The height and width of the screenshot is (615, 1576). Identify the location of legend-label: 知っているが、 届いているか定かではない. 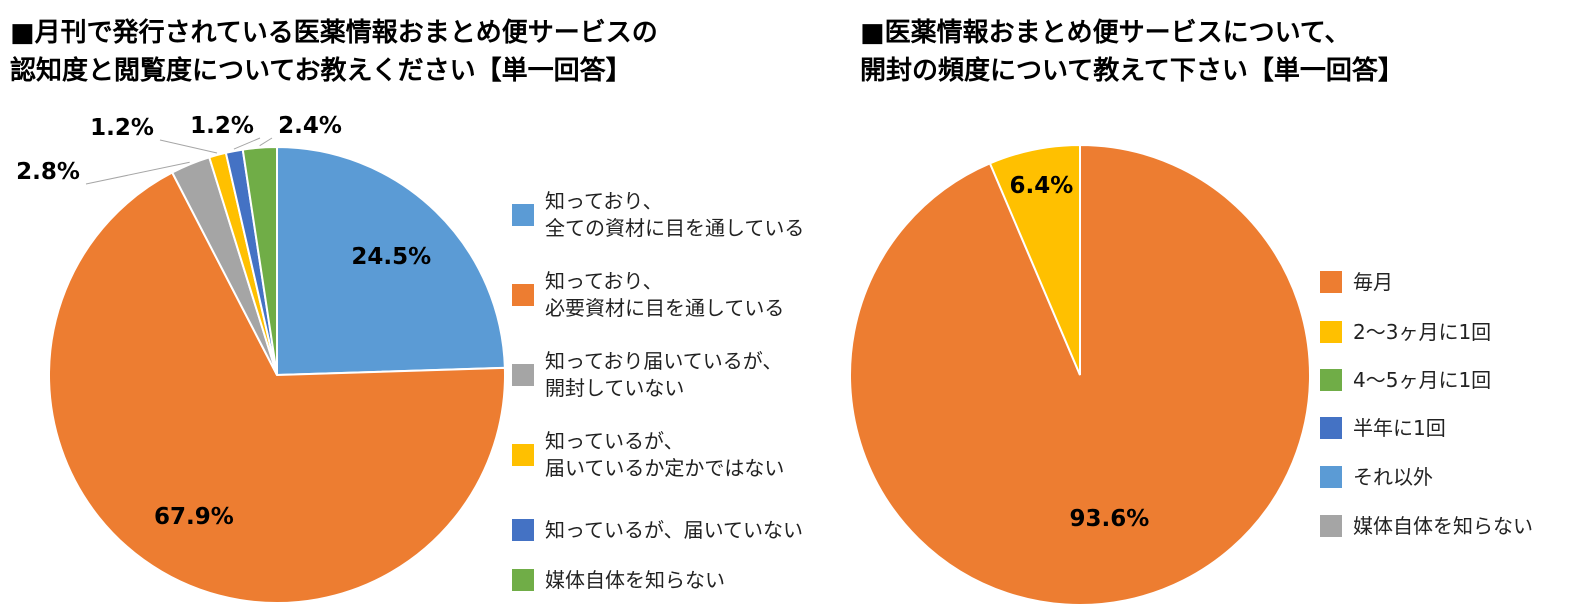
(665, 454).